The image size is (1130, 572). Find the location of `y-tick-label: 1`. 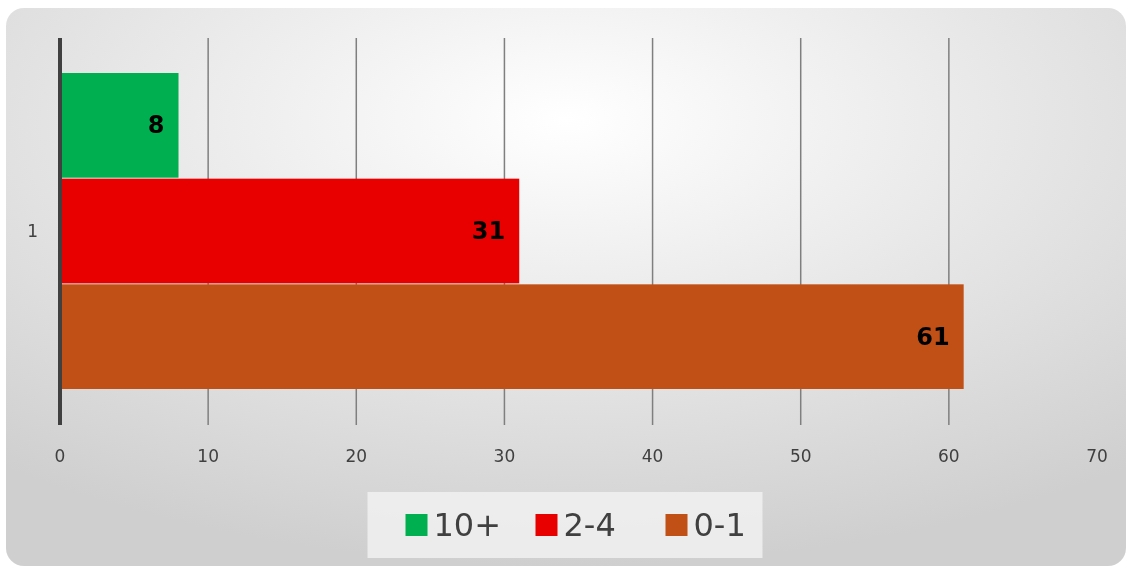

y-tick-label: 1 is located at coordinates (32, 231).